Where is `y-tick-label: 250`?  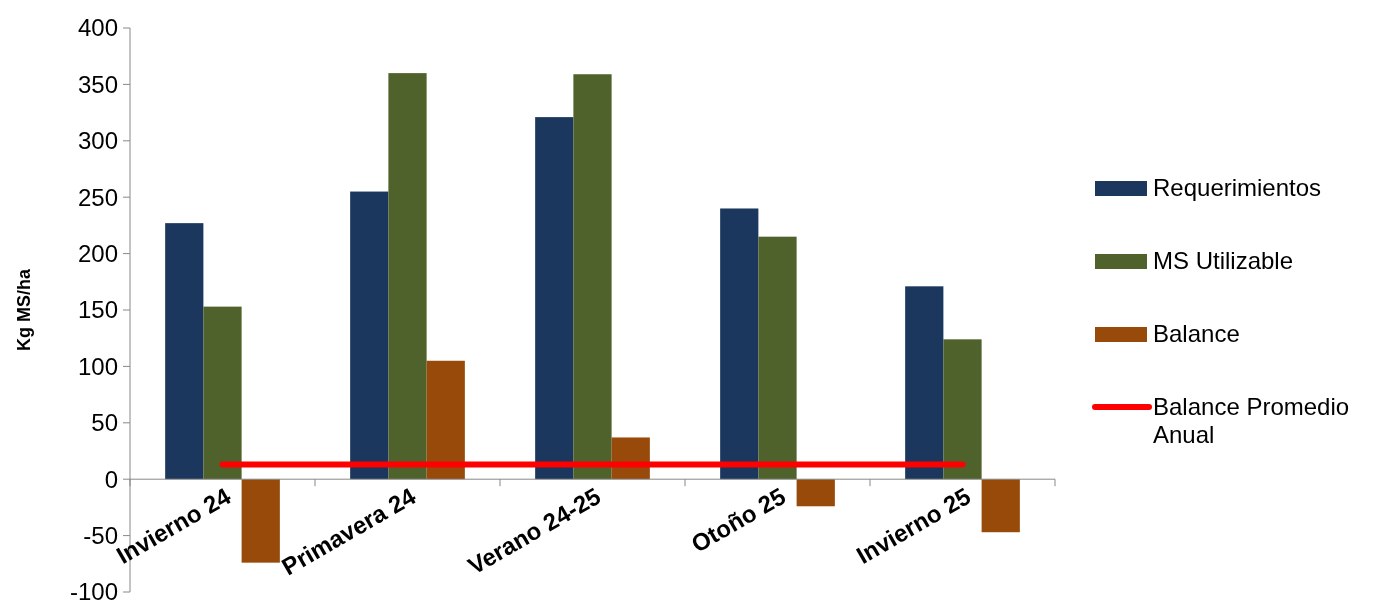
y-tick-label: 250 is located at coordinates (97, 197).